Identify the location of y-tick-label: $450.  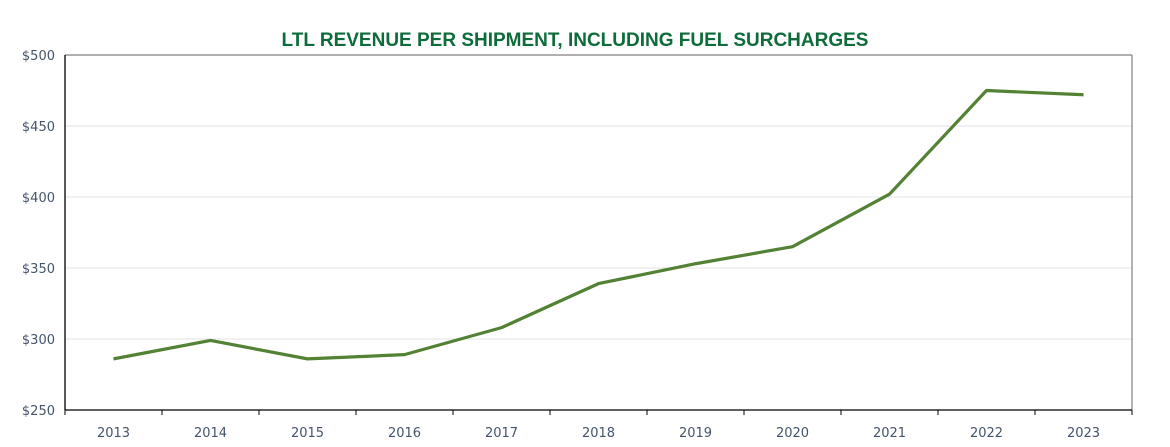
(38, 127).